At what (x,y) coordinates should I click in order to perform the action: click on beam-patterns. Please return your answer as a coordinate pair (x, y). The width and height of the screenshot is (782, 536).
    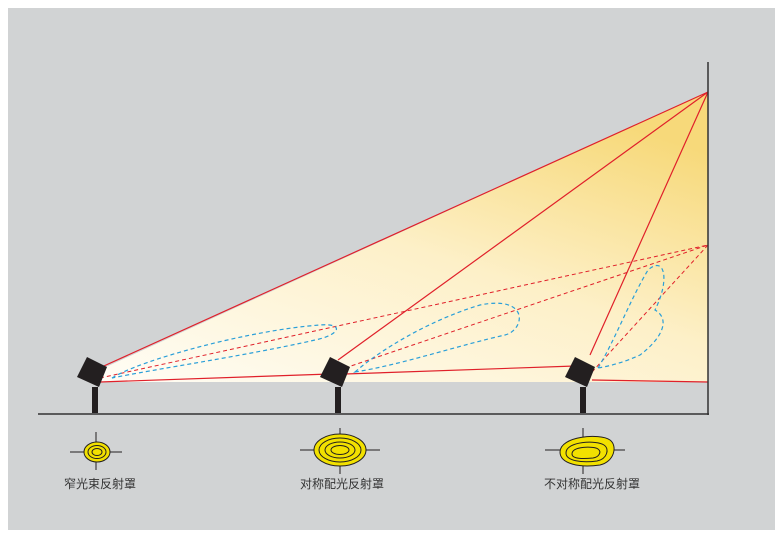
    Looking at the image, I should click on (347, 451).